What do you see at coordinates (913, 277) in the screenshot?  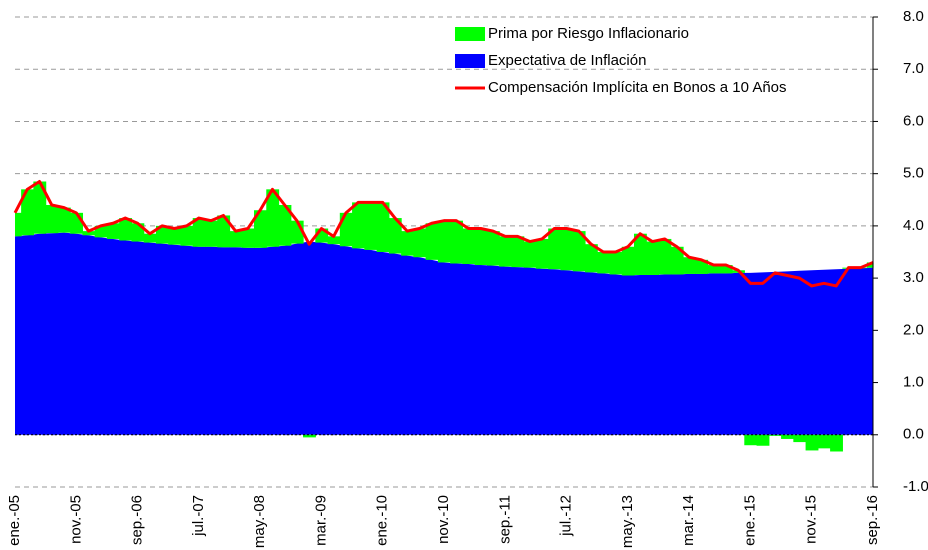 I see `y-tick-label: 3.0` at bounding box center [913, 277].